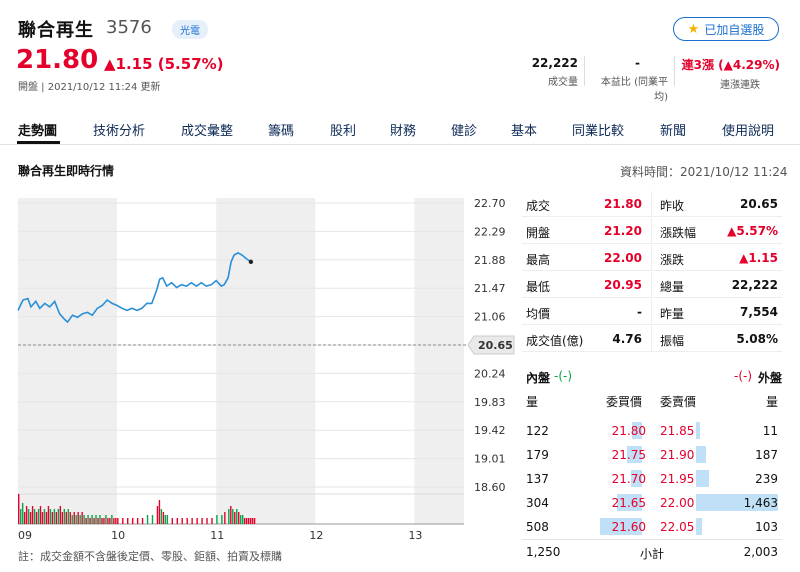 This screenshot has height=572, width=800. What do you see at coordinates (190, 29) in the screenshot?
I see `sector-tag: 光電` at bounding box center [190, 29].